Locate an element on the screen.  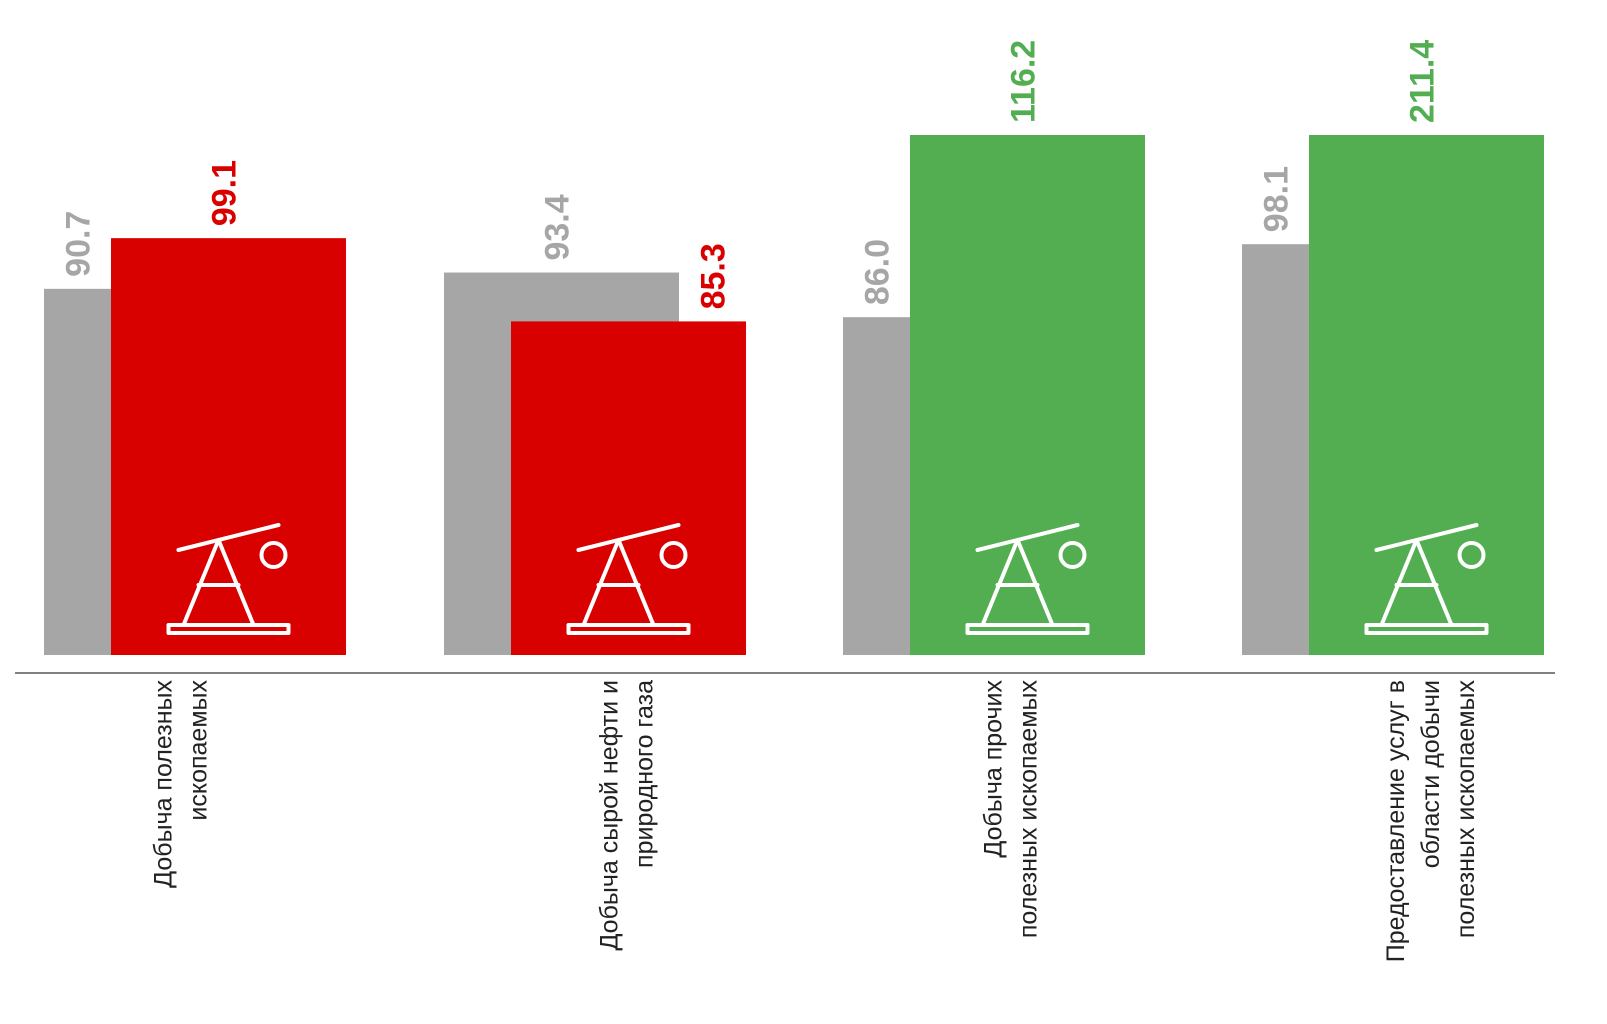
value-label: 98.1 is located at coordinates (1277, 199).